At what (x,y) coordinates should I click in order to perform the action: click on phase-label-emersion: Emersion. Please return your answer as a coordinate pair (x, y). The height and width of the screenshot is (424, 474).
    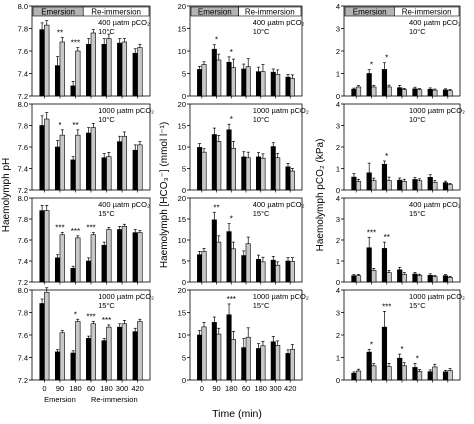
    Looking at the image, I should click on (58, 12).